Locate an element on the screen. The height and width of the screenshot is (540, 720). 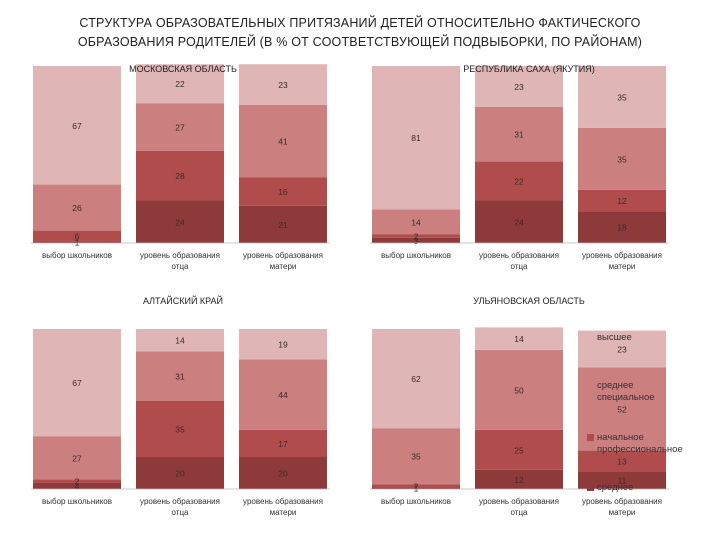
data-label: 18 is located at coordinates (622, 228).